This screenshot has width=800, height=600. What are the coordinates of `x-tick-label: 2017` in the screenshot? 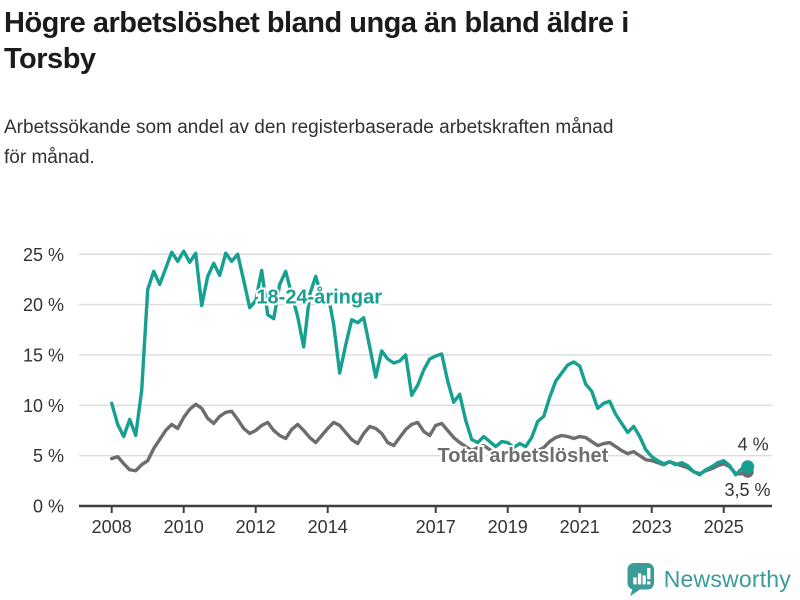 It's located at (436, 527).